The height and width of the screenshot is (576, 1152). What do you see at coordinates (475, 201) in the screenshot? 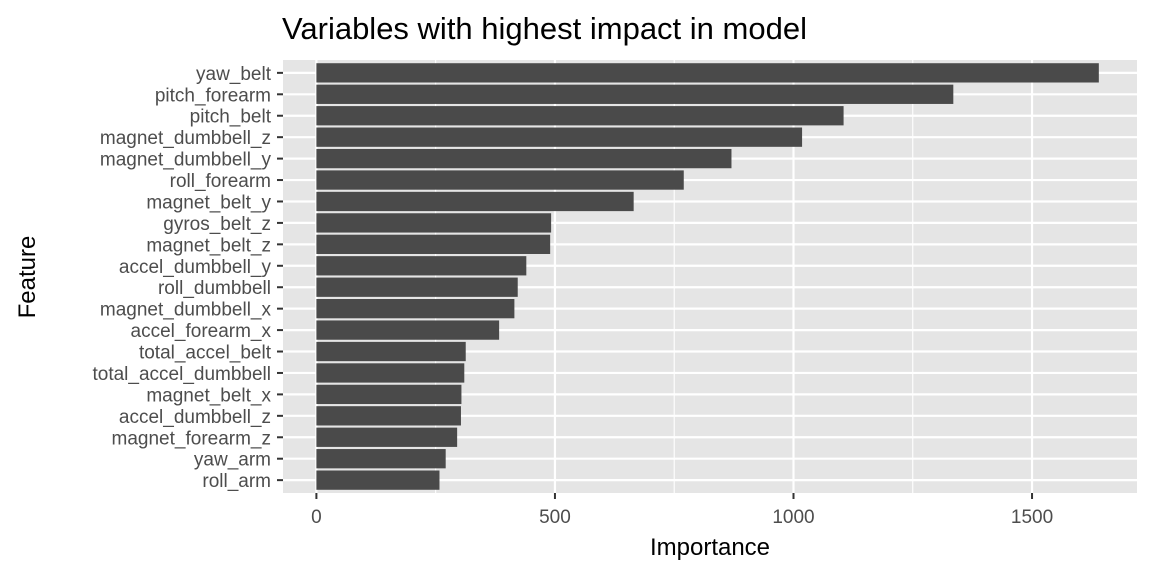
I see `bar-magnet_belt_y` at bounding box center [475, 201].